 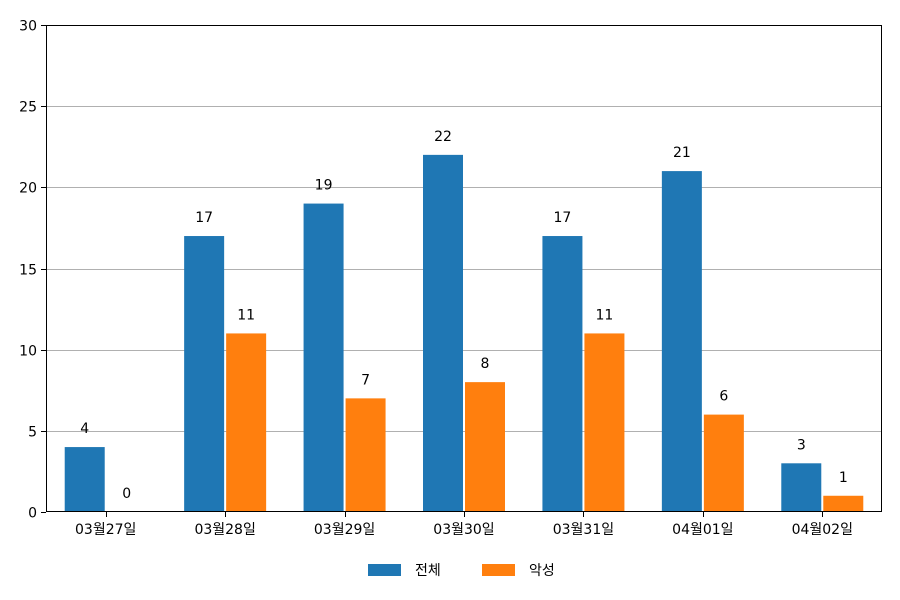 I want to click on y-tick-label: 5, so click(x=32, y=433).